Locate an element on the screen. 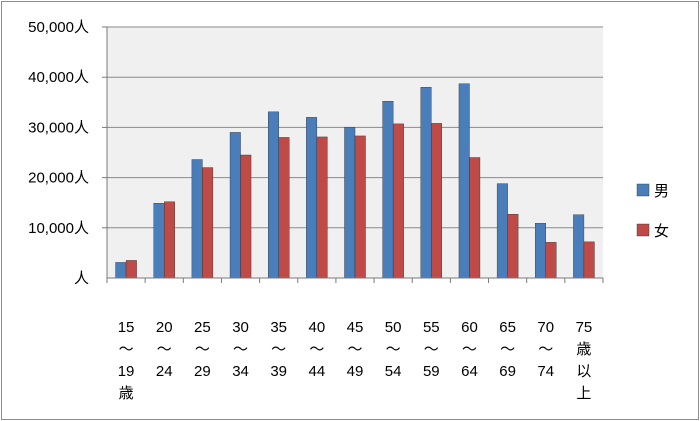 This screenshot has height=421, width=700. y-axis-tick-labels: 人 10,000人 20,000人 30,000人 40,000人 50,000人 is located at coordinates (58, 153).